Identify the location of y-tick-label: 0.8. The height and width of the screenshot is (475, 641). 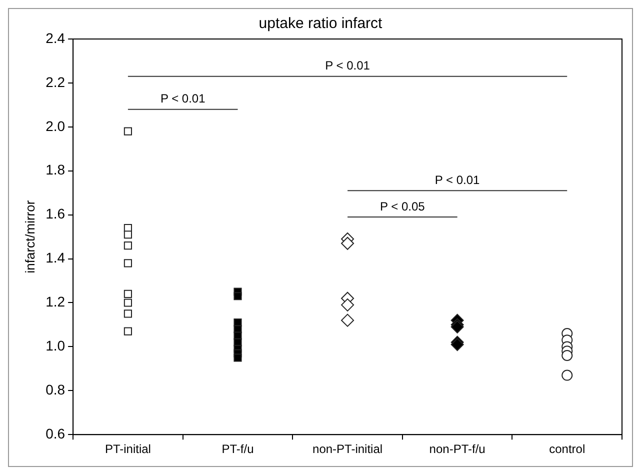
(56, 390).